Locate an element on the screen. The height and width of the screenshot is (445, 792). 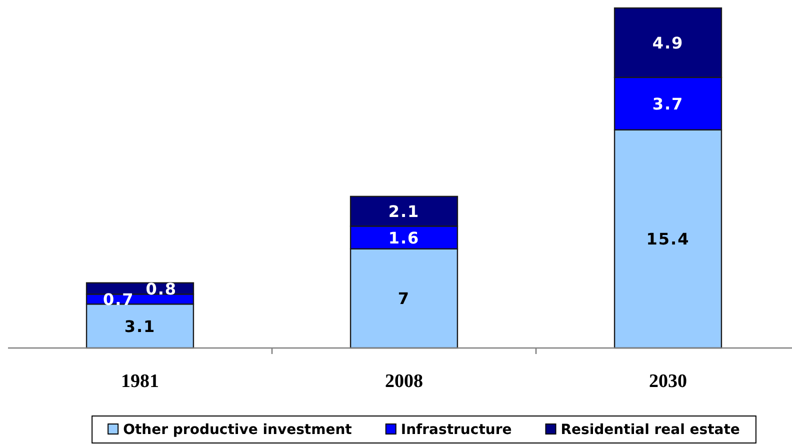
legend-label: Infrastructure is located at coordinates (456, 430).